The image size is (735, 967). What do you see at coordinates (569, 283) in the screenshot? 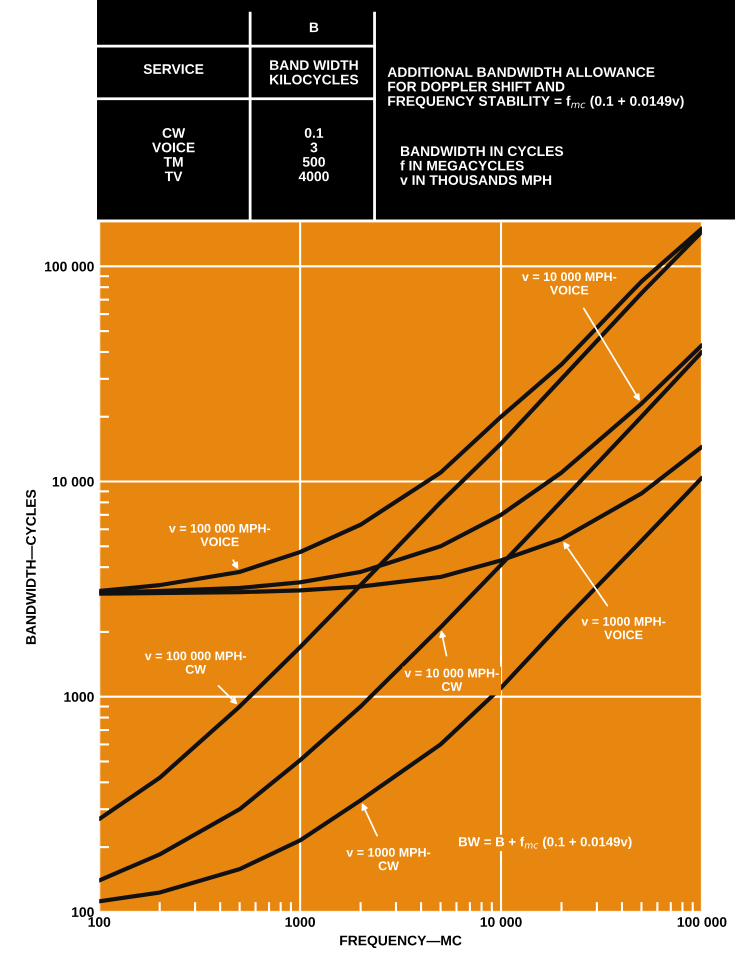
I see `text: v = 10 000 MPH- VOICE` at bounding box center [569, 283].